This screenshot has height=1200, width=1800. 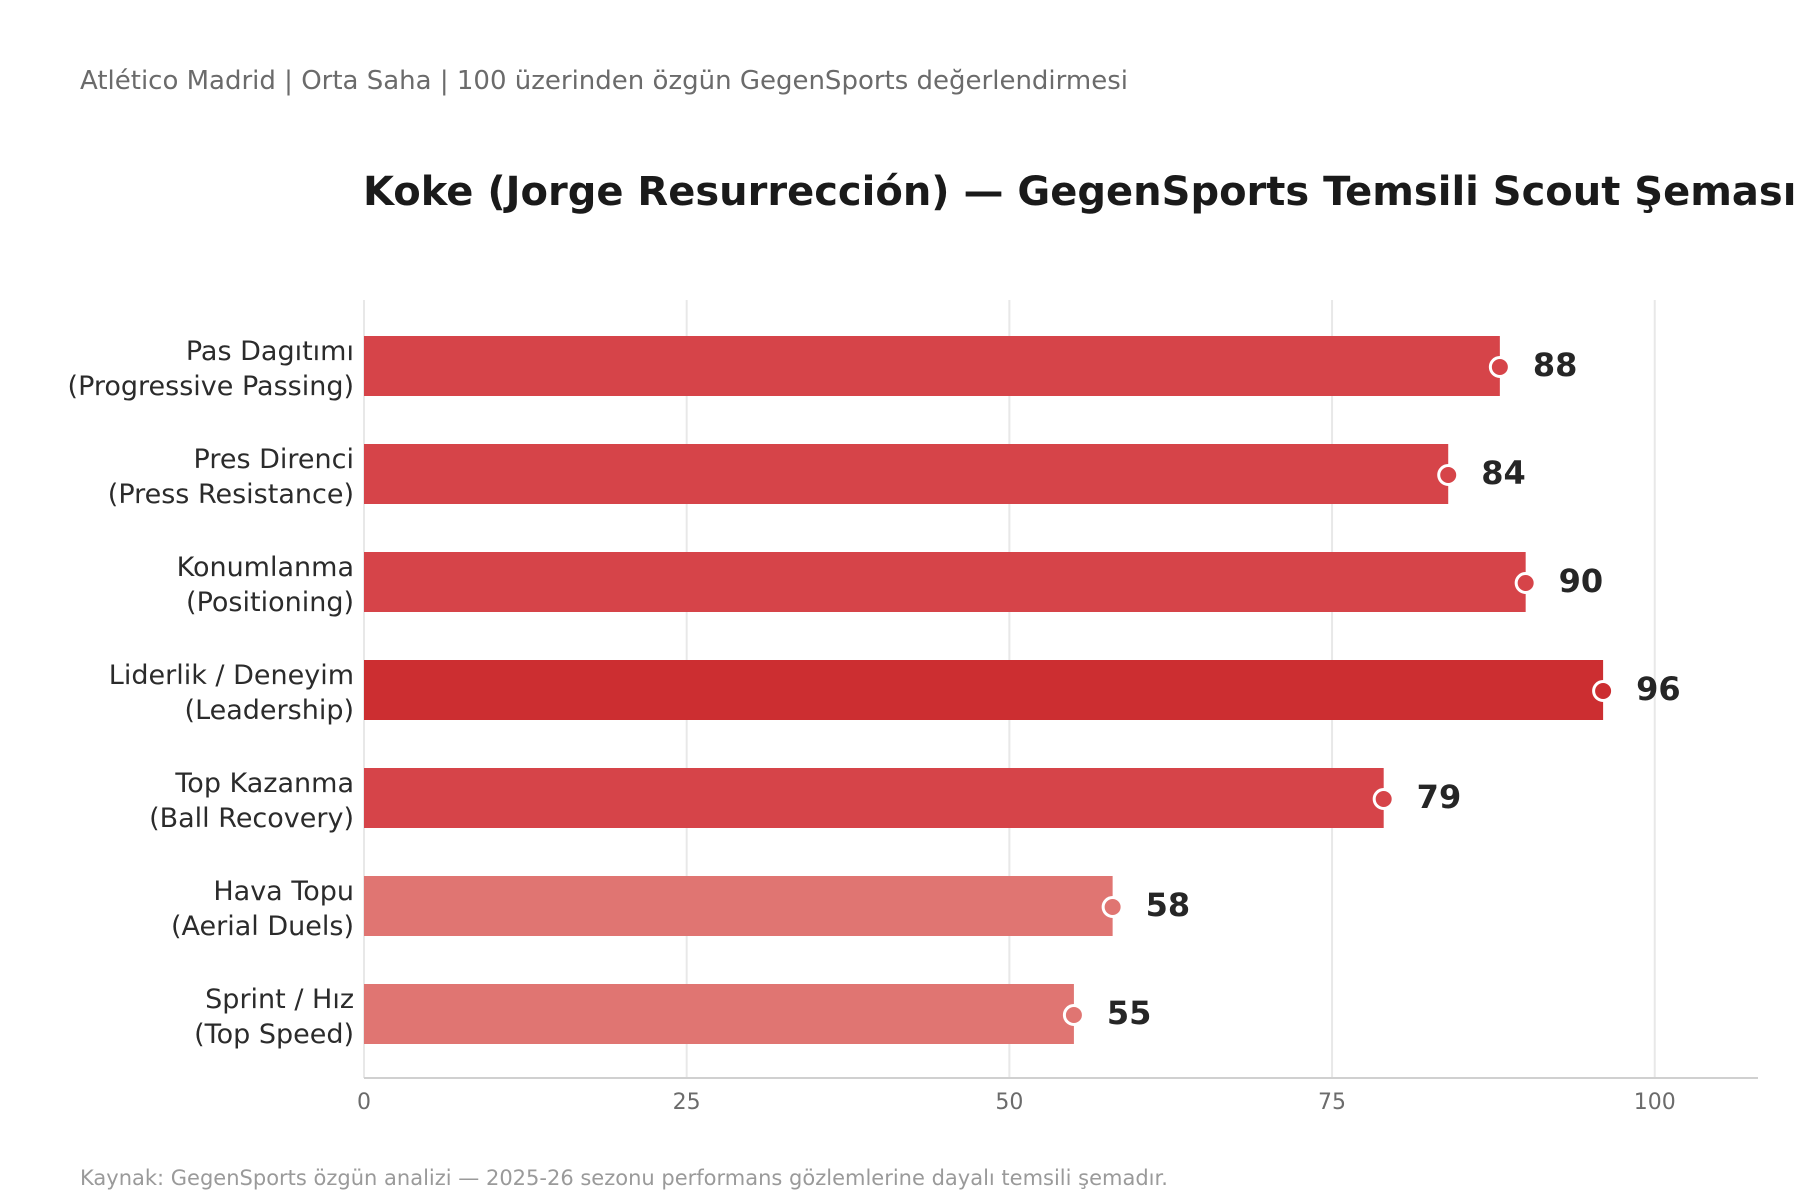 I want to click on category-sublabel-4: (Ball Recovery), so click(x=251, y=818).